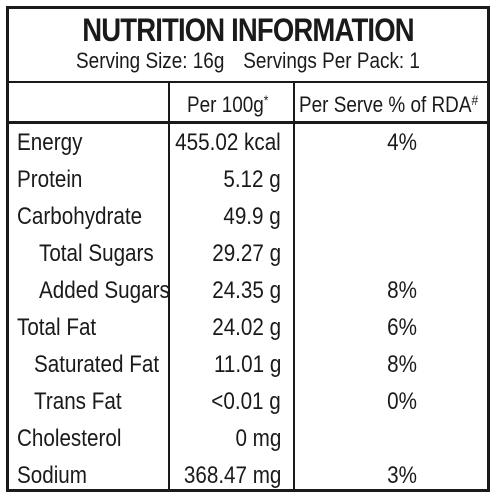 This screenshot has width=500, height=500. Describe the element at coordinates (252, 216) in the screenshot. I see `nutrient-per-100g: 49.9 g` at that location.